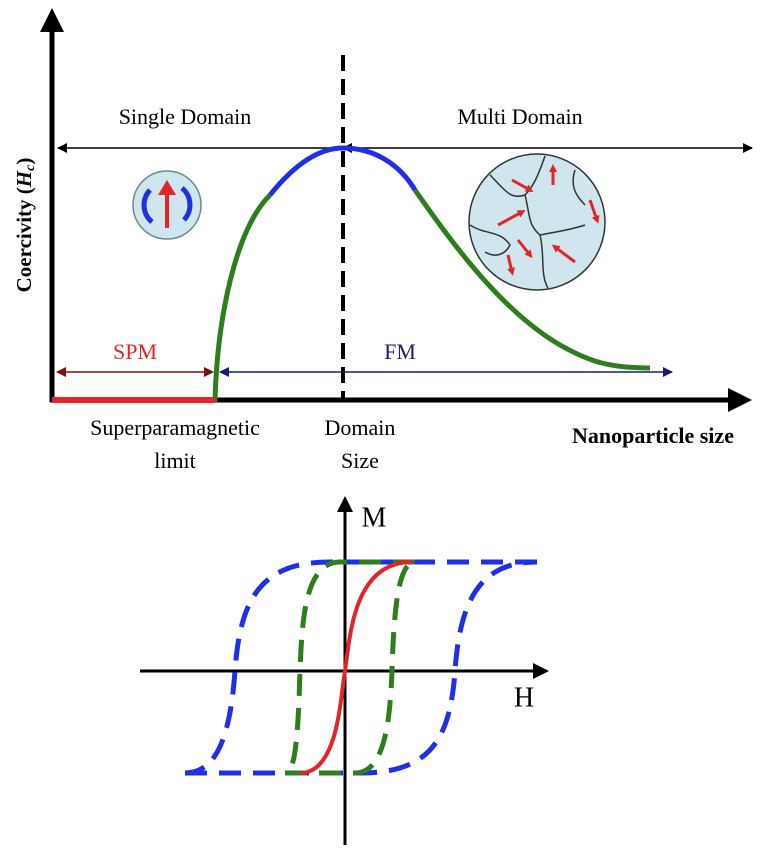  I want to click on x-axis-label: Nanoparticle size, so click(653, 435).